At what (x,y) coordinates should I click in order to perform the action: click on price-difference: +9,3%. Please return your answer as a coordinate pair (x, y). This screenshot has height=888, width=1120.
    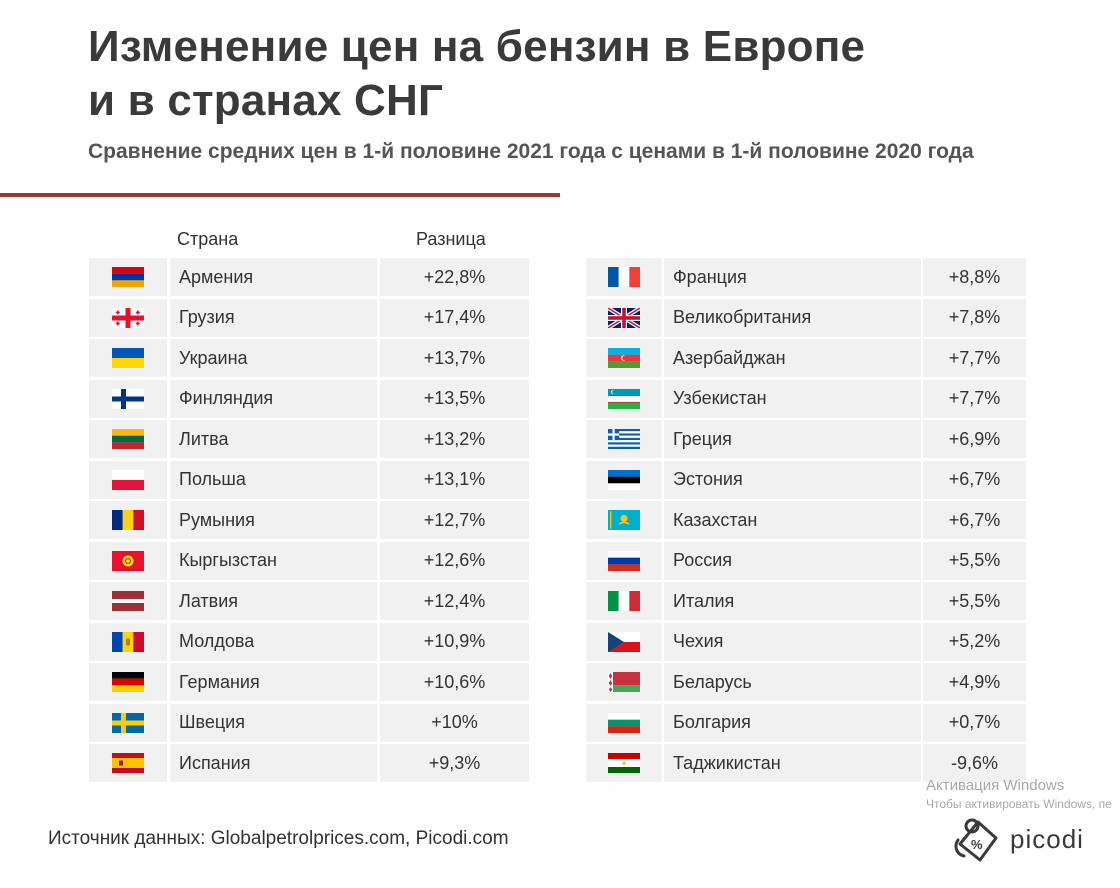
    Looking at the image, I should click on (454, 763).